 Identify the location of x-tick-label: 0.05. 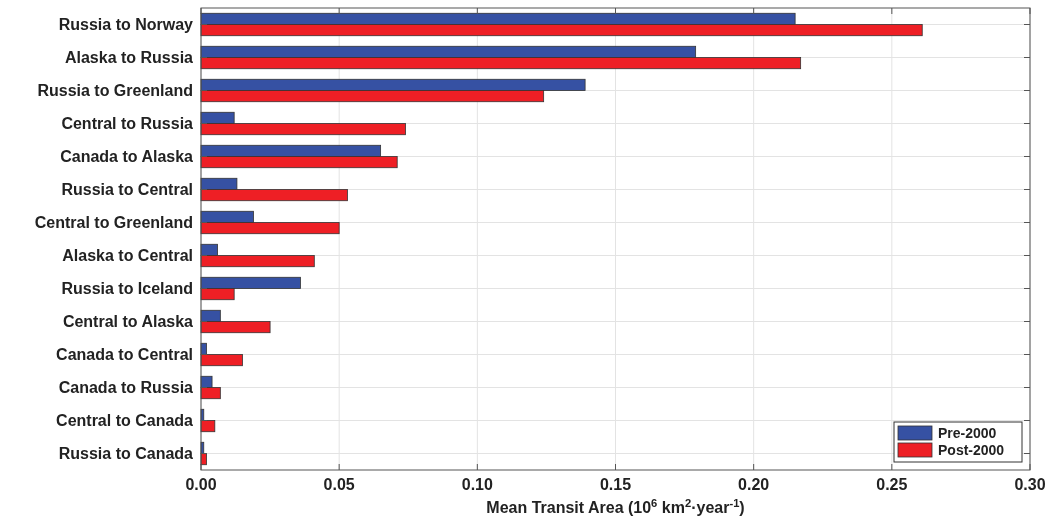
(339, 484).